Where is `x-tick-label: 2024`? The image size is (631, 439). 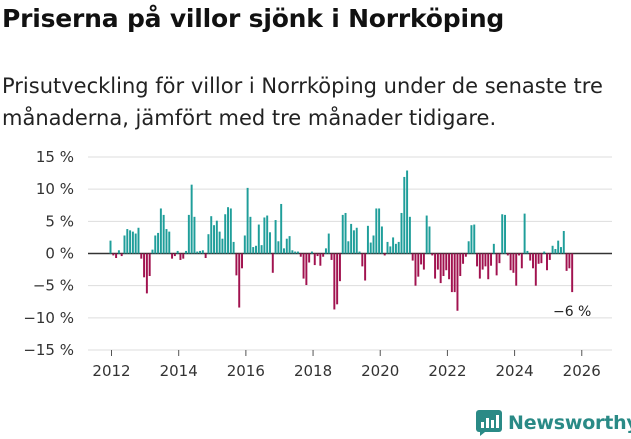 x-tick-label: 2024 is located at coordinates (514, 371).